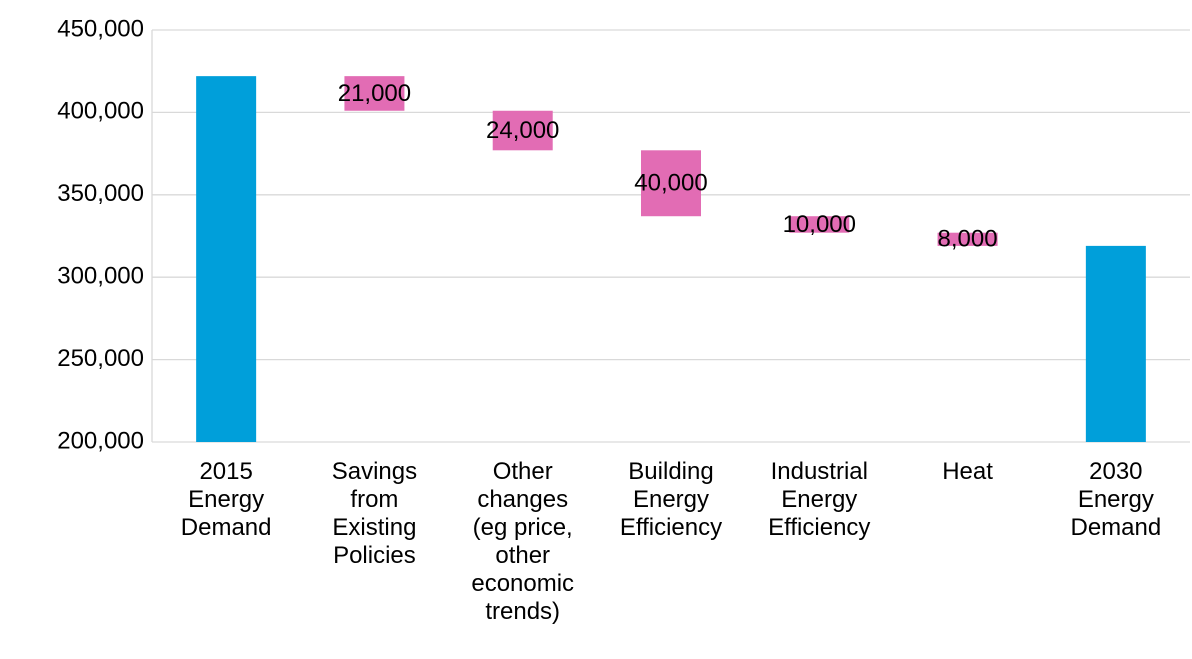 This screenshot has width=1192, height=659. I want to click on y-tick-label: 250,000, so click(100, 358).